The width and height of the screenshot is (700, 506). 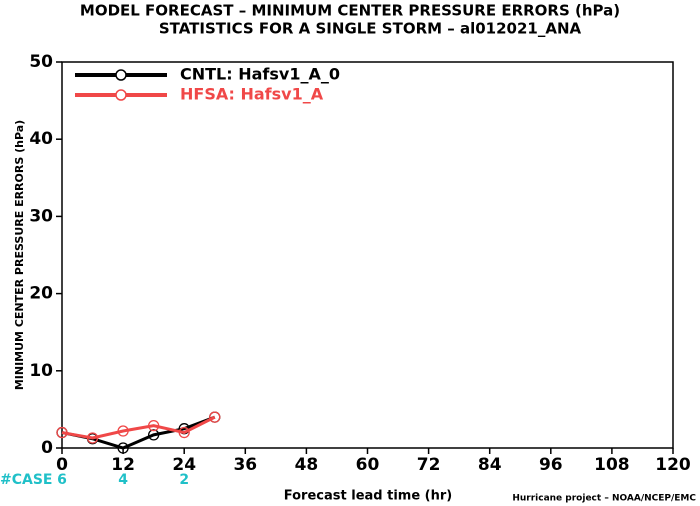 I want to click on x-tick-label: 24, so click(x=184, y=465).